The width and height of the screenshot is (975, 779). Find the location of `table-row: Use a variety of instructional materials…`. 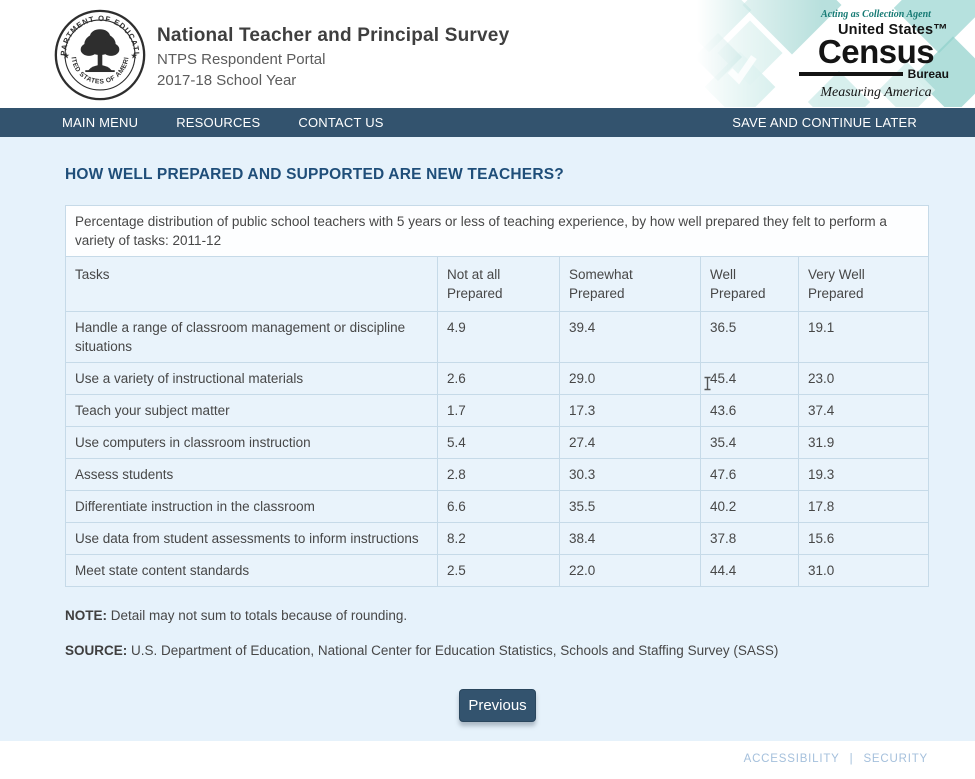

table-row: Use a variety of instructional materials… is located at coordinates (497, 378).